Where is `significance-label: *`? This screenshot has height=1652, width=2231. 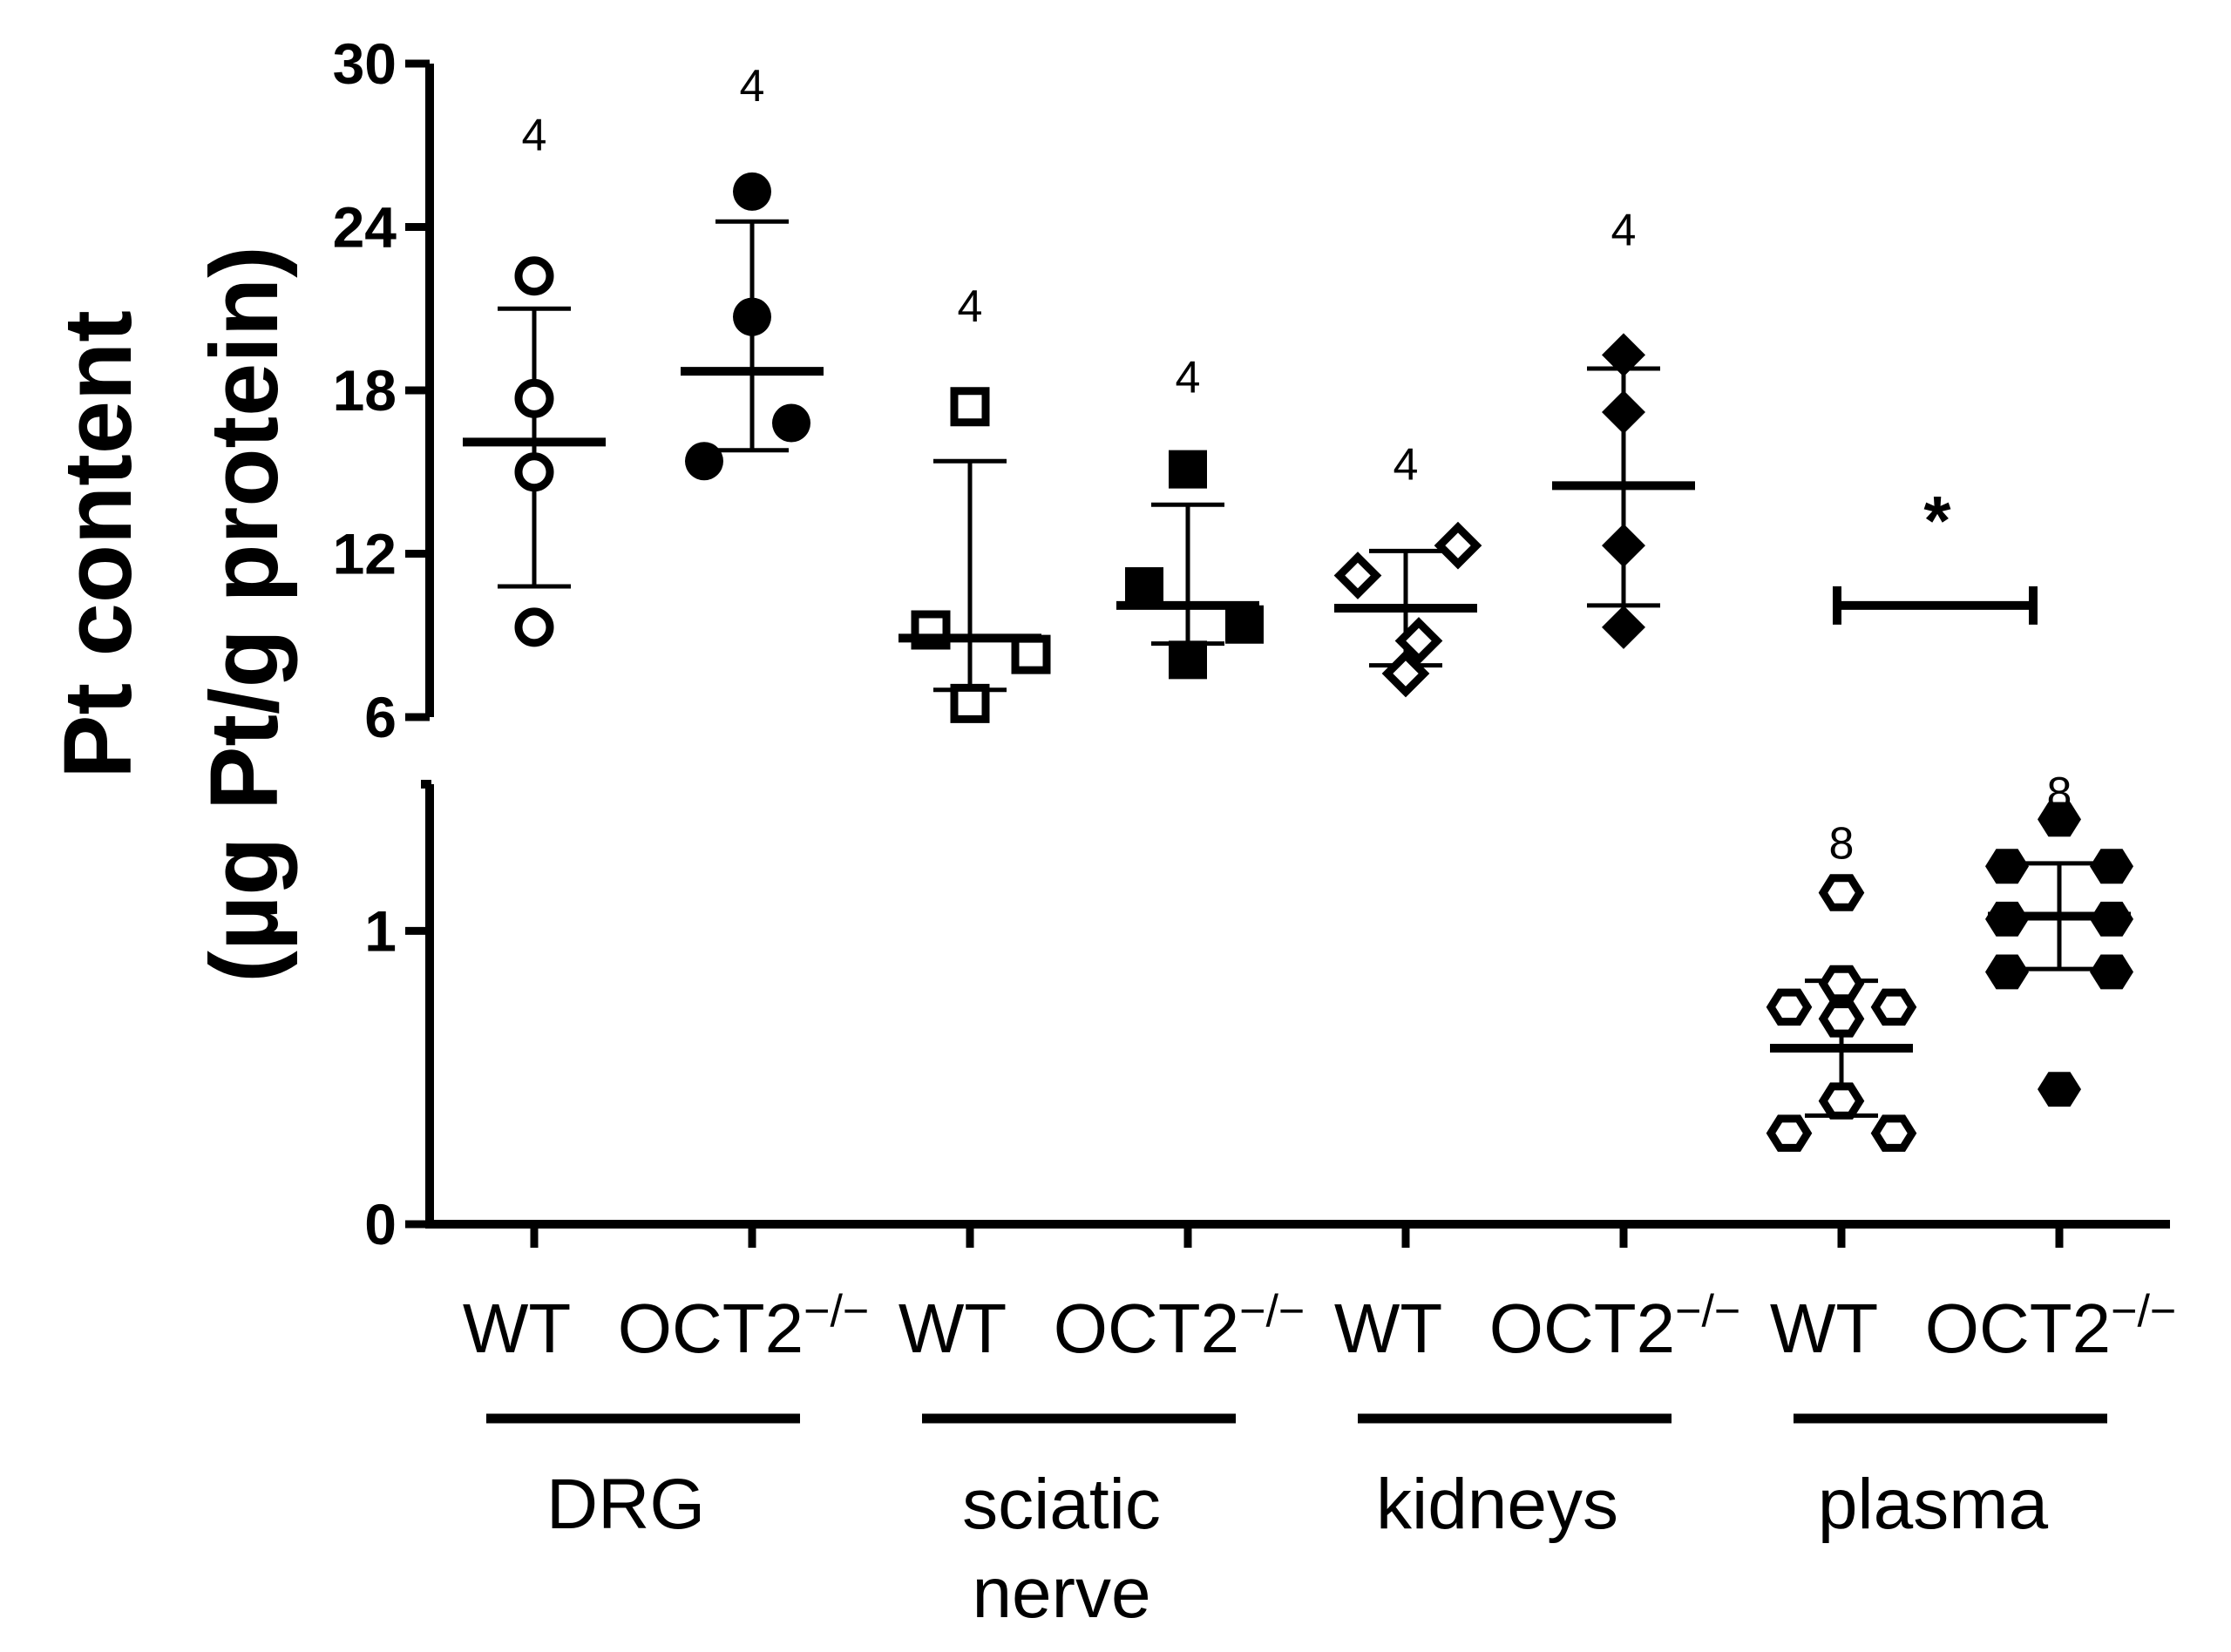
significance-label: * is located at coordinates (1937, 520).